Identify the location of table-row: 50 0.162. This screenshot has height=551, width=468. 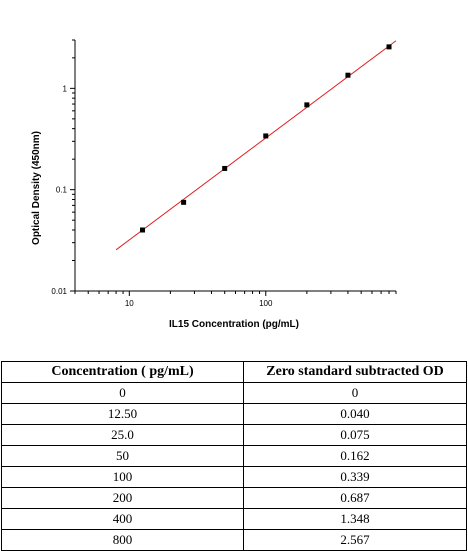
(234, 456).